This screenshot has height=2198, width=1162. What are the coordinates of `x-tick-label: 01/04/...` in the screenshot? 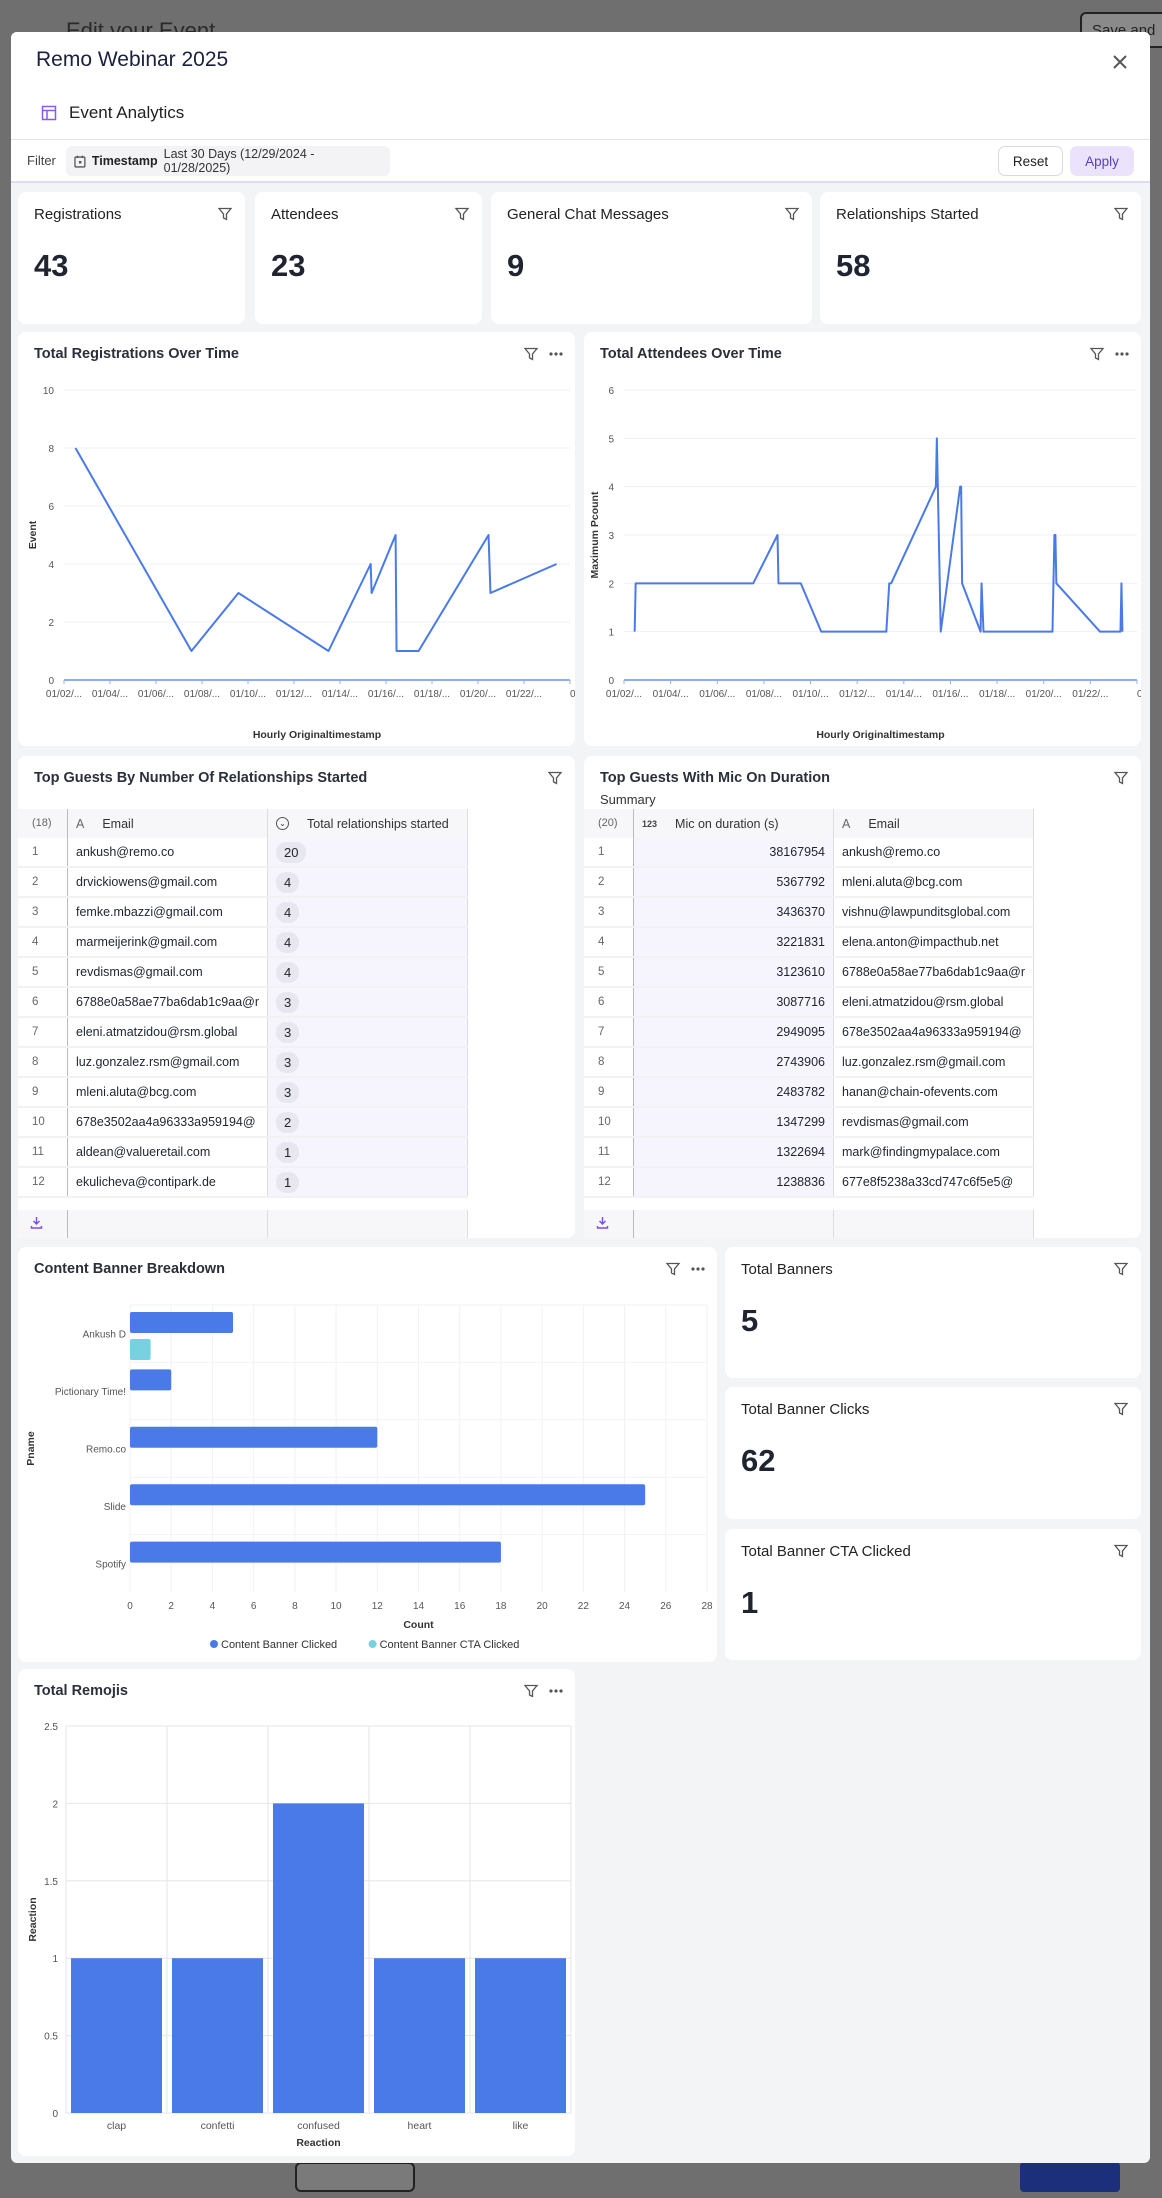 It's located at (671, 694).